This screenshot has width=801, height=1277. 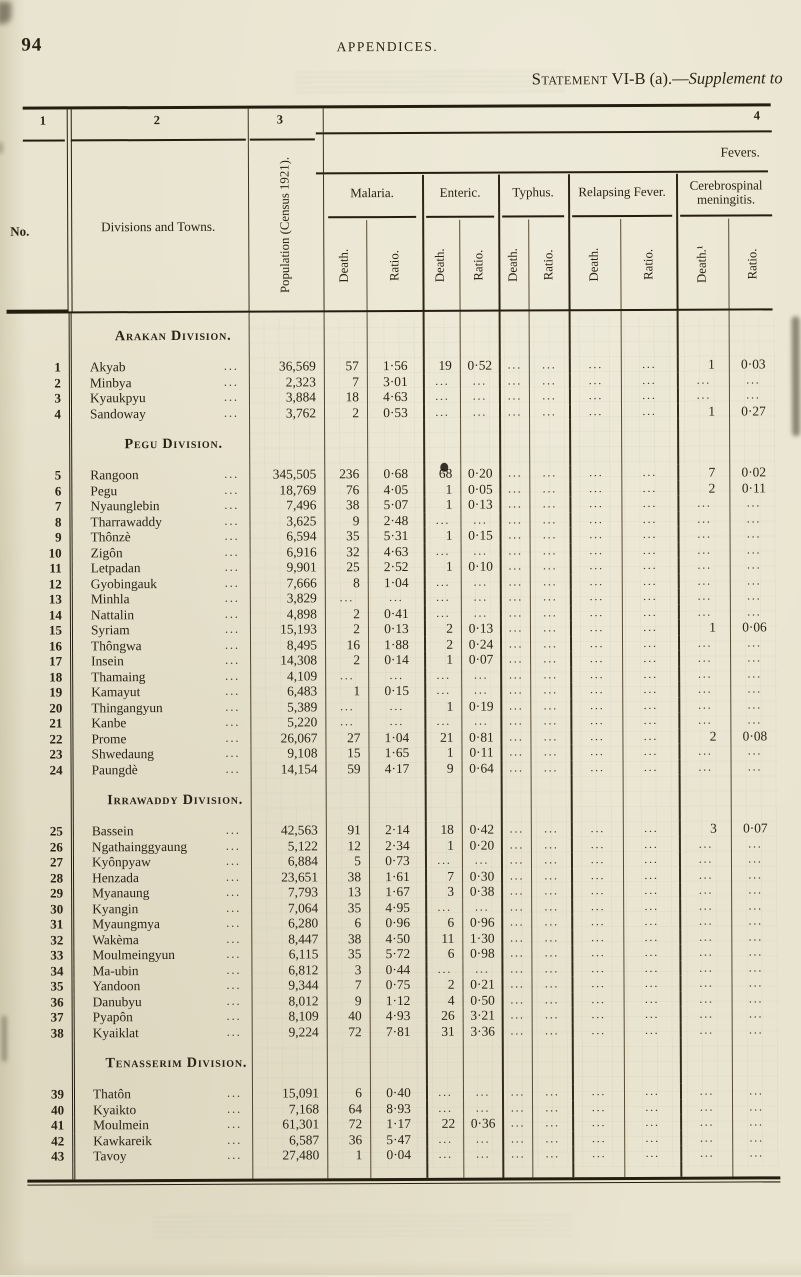 What do you see at coordinates (442, 628) in the screenshot?
I see `enteric-deaths: 2` at bounding box center [442, 628].